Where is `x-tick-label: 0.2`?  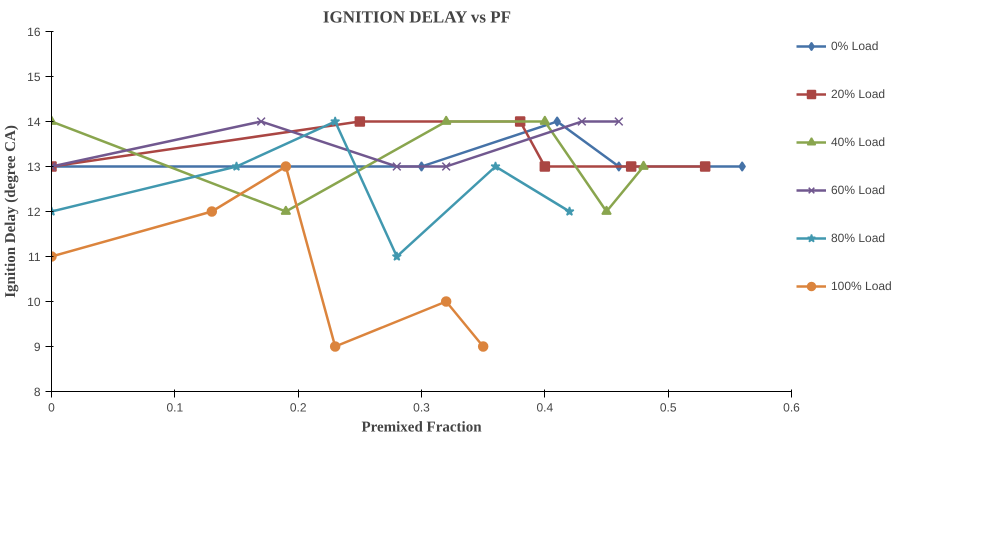
x-tick-label: 0.2 is located at coordinates (298, 407).